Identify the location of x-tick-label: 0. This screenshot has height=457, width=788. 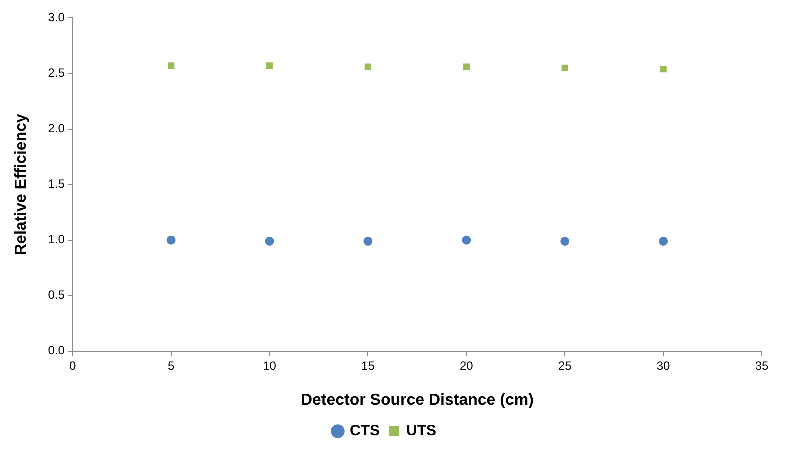
(73, 365).